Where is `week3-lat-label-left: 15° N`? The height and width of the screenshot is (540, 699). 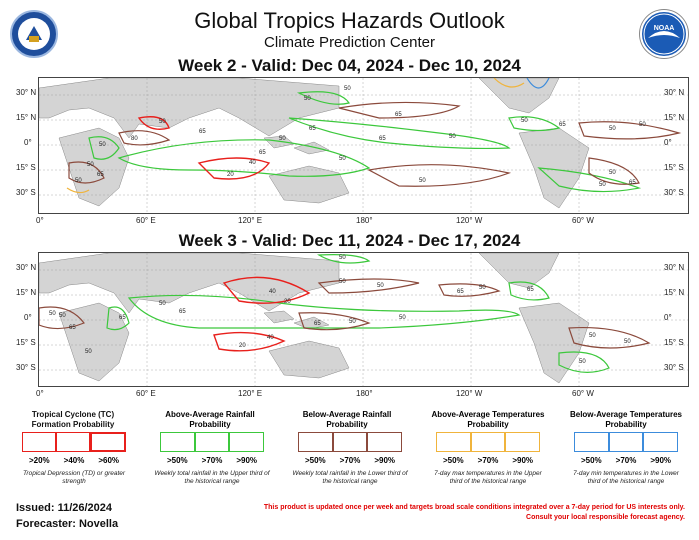 week3-lat-label-left: 15° N is located at coordinates (26, 292).